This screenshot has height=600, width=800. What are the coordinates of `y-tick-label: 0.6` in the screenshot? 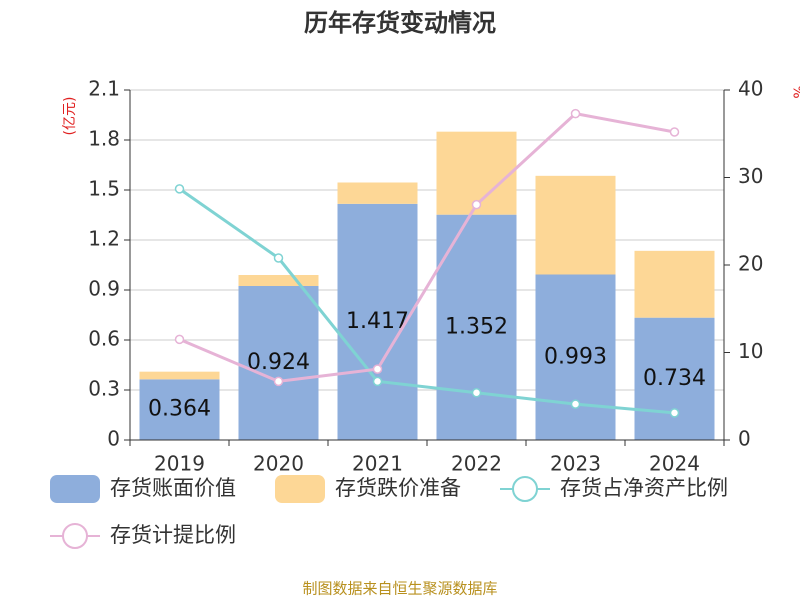 It's located at (104, 339).